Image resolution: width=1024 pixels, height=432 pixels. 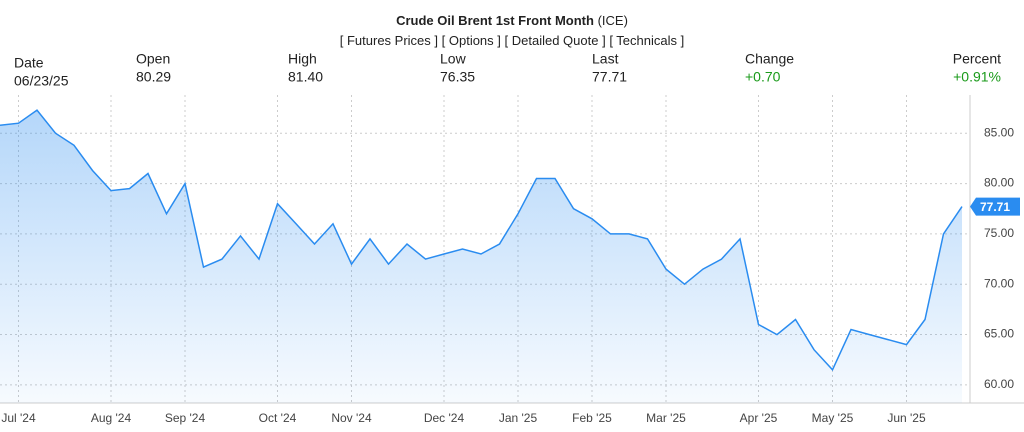 What do you see at coordinates (609, 77) in the screenshot?
I see `quote-value: 77.71` at bounding box center [609, 77].